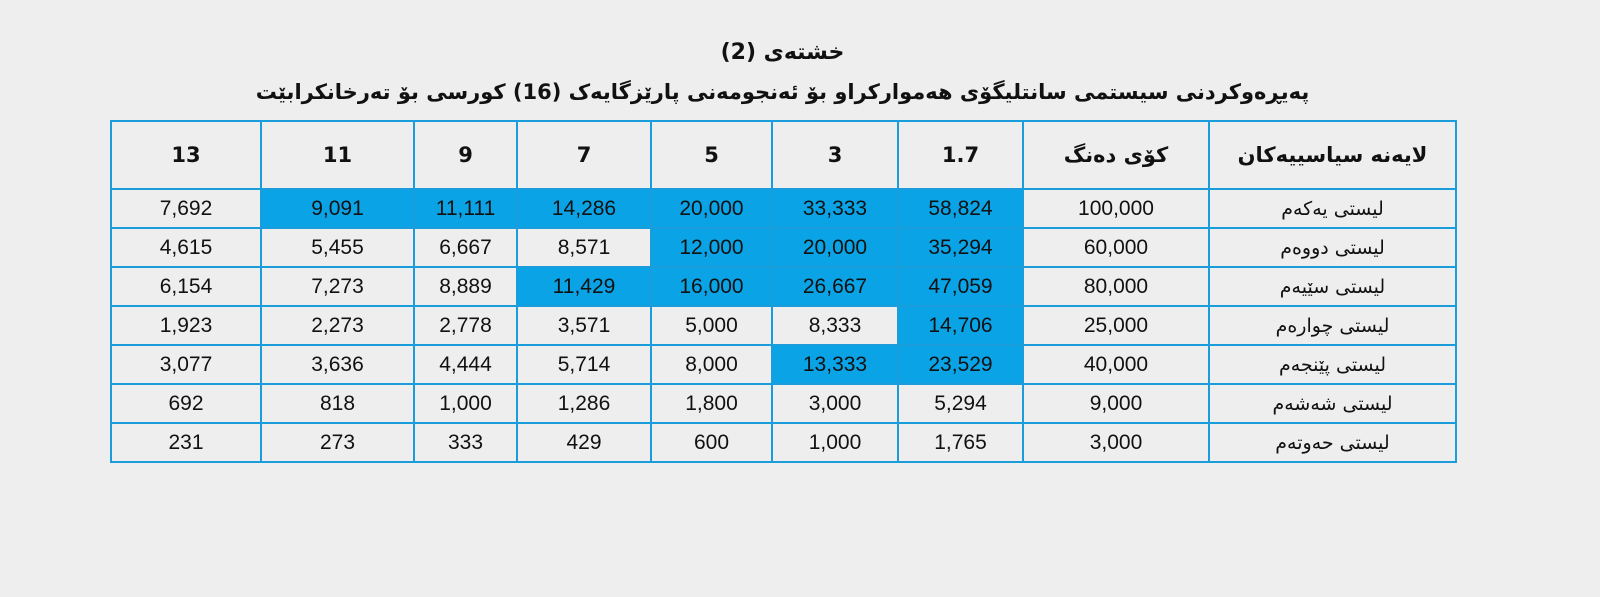 This screenshot has height=597, width=1600. I want to click on vote-total: 3,000, so click(1116, 442).